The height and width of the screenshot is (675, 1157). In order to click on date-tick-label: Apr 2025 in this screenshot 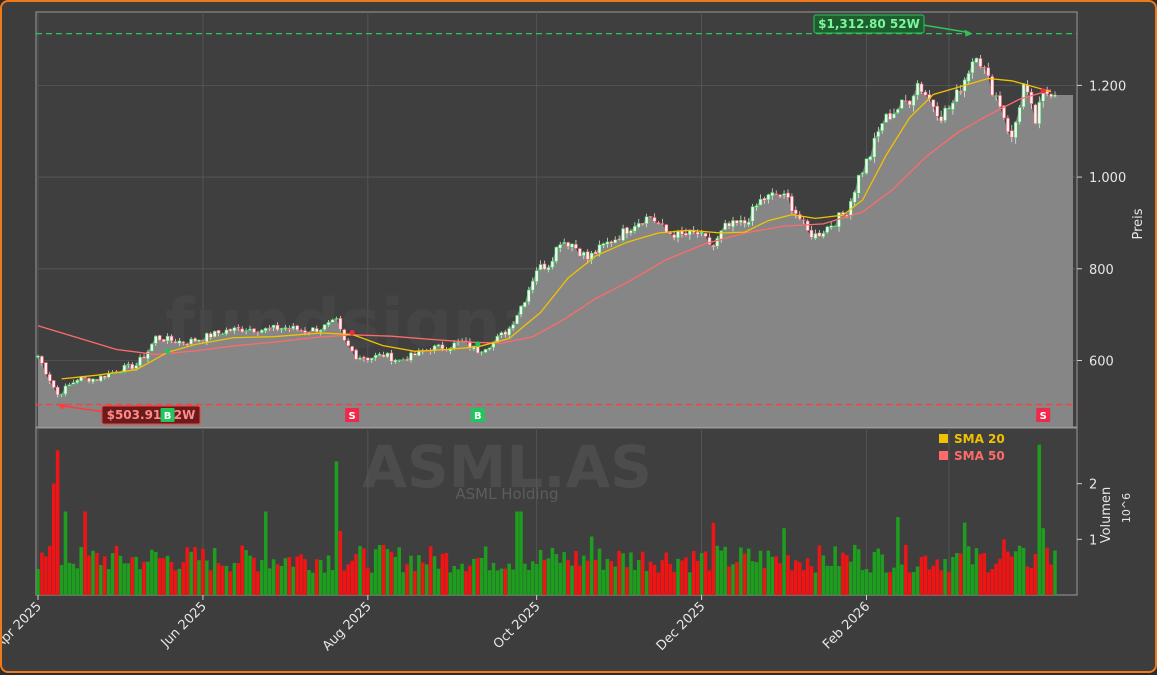, I will do `click(23, 625)`.